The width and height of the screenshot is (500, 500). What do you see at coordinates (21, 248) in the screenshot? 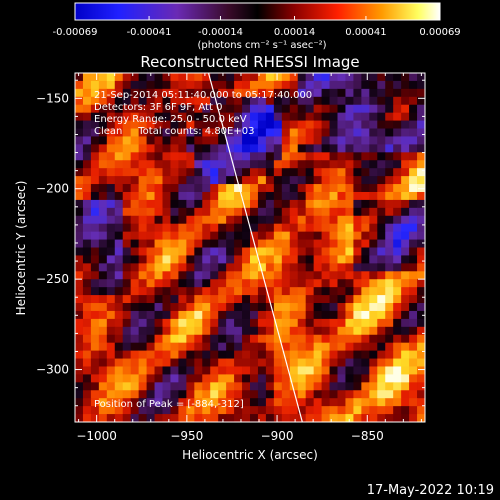
I see `y-axis-label: Heliocentric Y (arcsec)` at bounding box center [21, 248].